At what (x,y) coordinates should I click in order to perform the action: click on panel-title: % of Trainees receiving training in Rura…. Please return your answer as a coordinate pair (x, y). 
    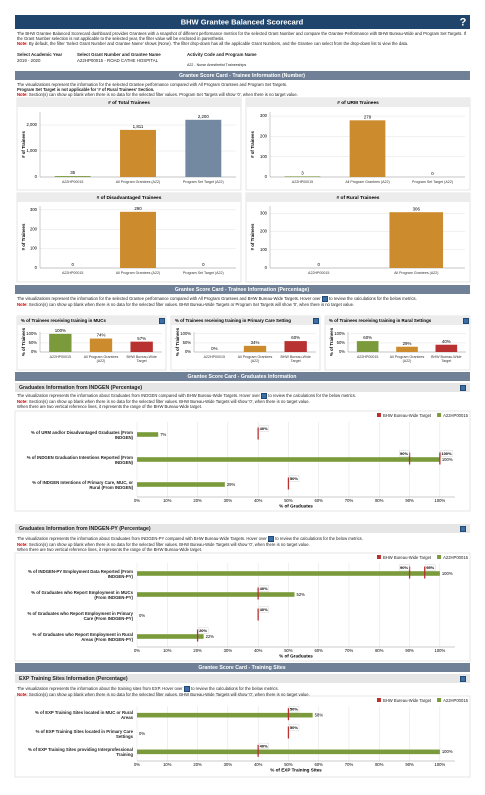
    Looking at the image, I should click on (380, 320).